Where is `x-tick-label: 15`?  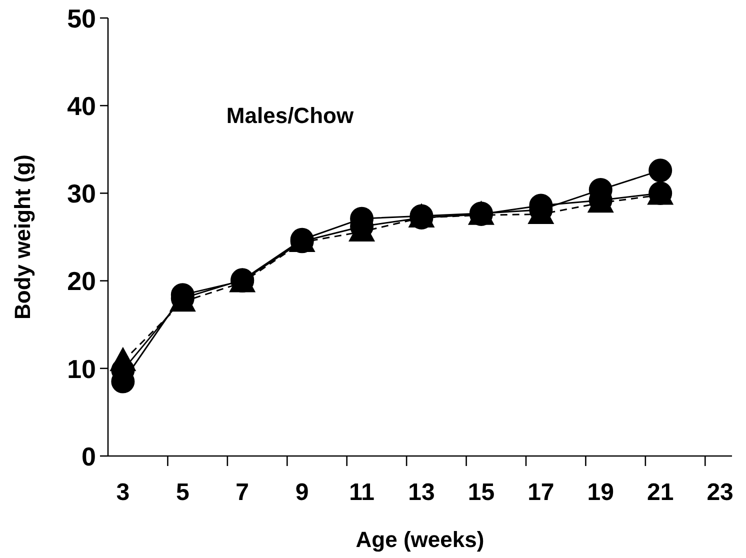 x-tick-label: 15 is located at coordinates (481, 492).